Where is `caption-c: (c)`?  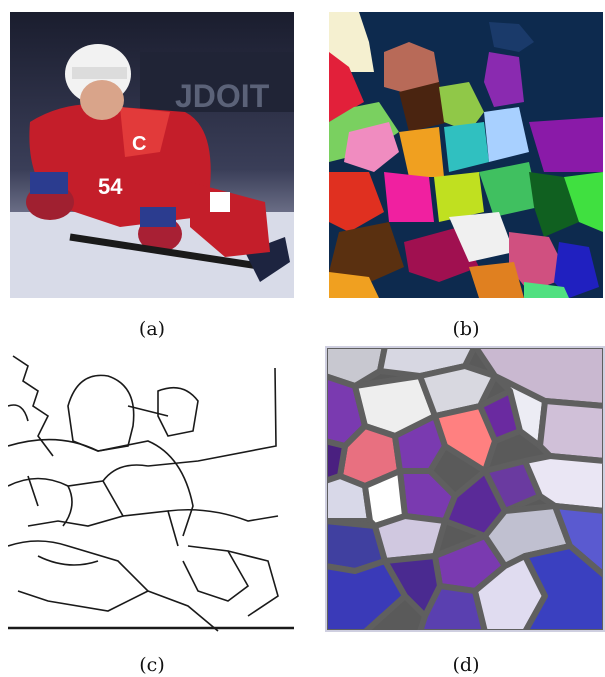
caption-c: (c) is located at coordinates (152, 665).